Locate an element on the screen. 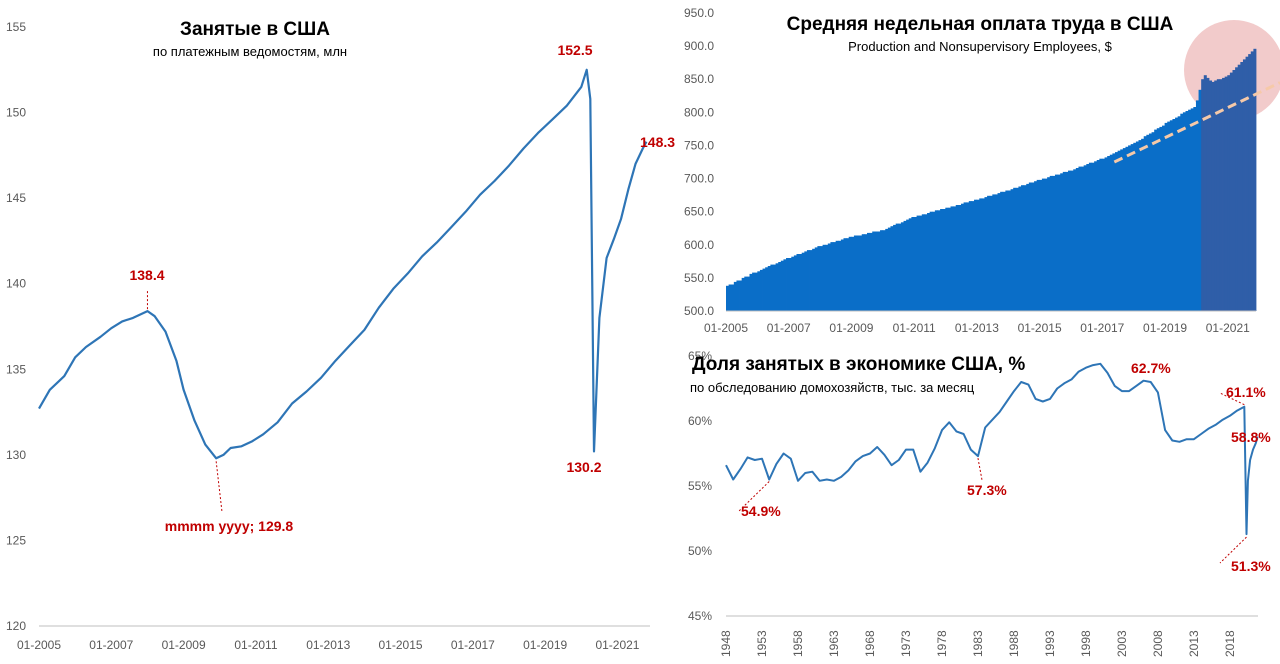  chart3-x-tick-label: 1958 is located at coordinates (798, 643).